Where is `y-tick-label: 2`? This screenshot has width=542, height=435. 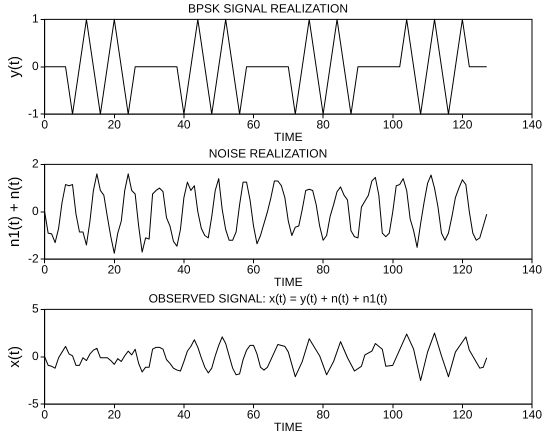 y-tick-label: 2 is located at coordinates (35, 163).